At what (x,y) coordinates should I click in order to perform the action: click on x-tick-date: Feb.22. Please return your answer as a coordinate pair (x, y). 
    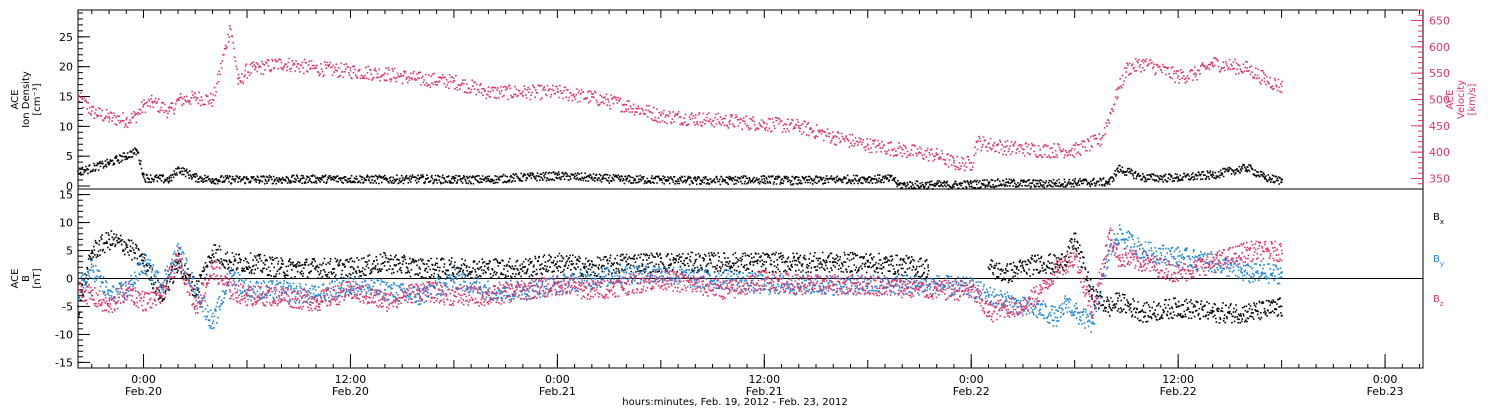
    Looking at the image, I should click on (1178, 391).